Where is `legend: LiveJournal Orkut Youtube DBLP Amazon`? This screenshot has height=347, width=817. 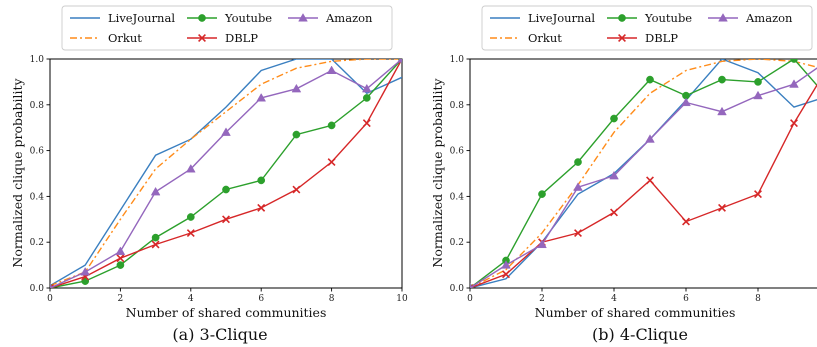
legend: LiveJournal Orkut Youtube DBLP Amazon is located at coordinates (647, 28).